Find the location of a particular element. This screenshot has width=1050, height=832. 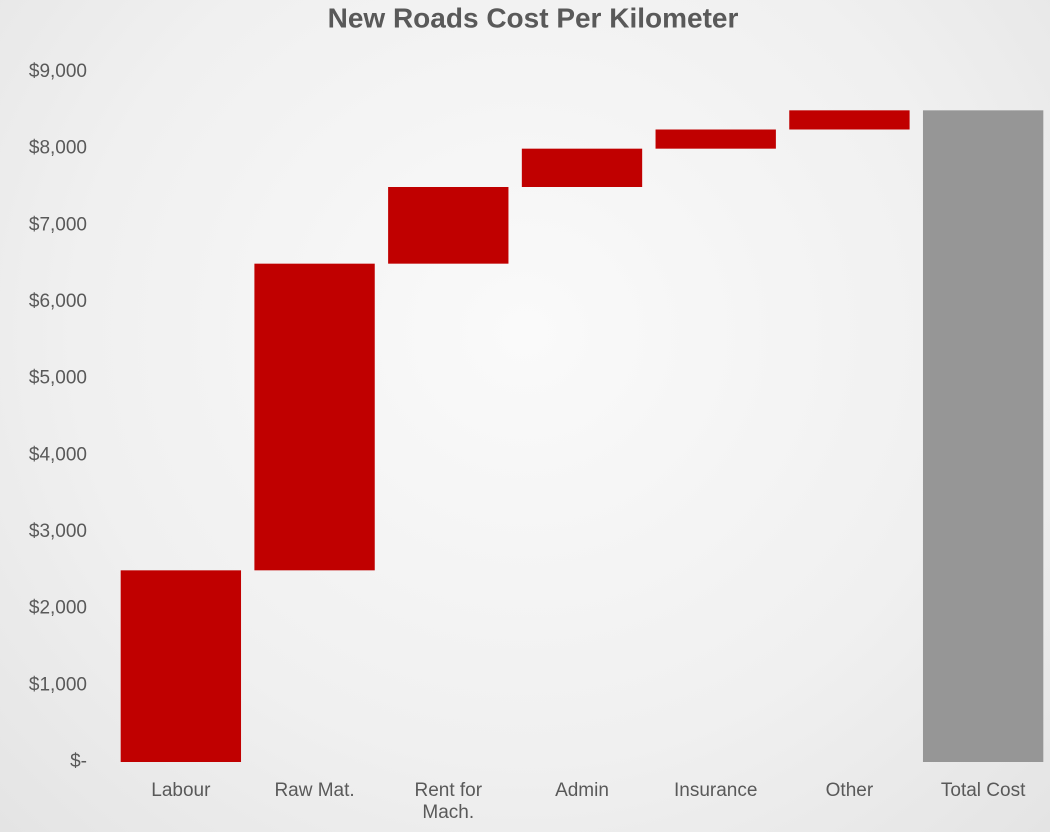

x-tick-label: Rent for Mach. is located at coordinates (448, 801).